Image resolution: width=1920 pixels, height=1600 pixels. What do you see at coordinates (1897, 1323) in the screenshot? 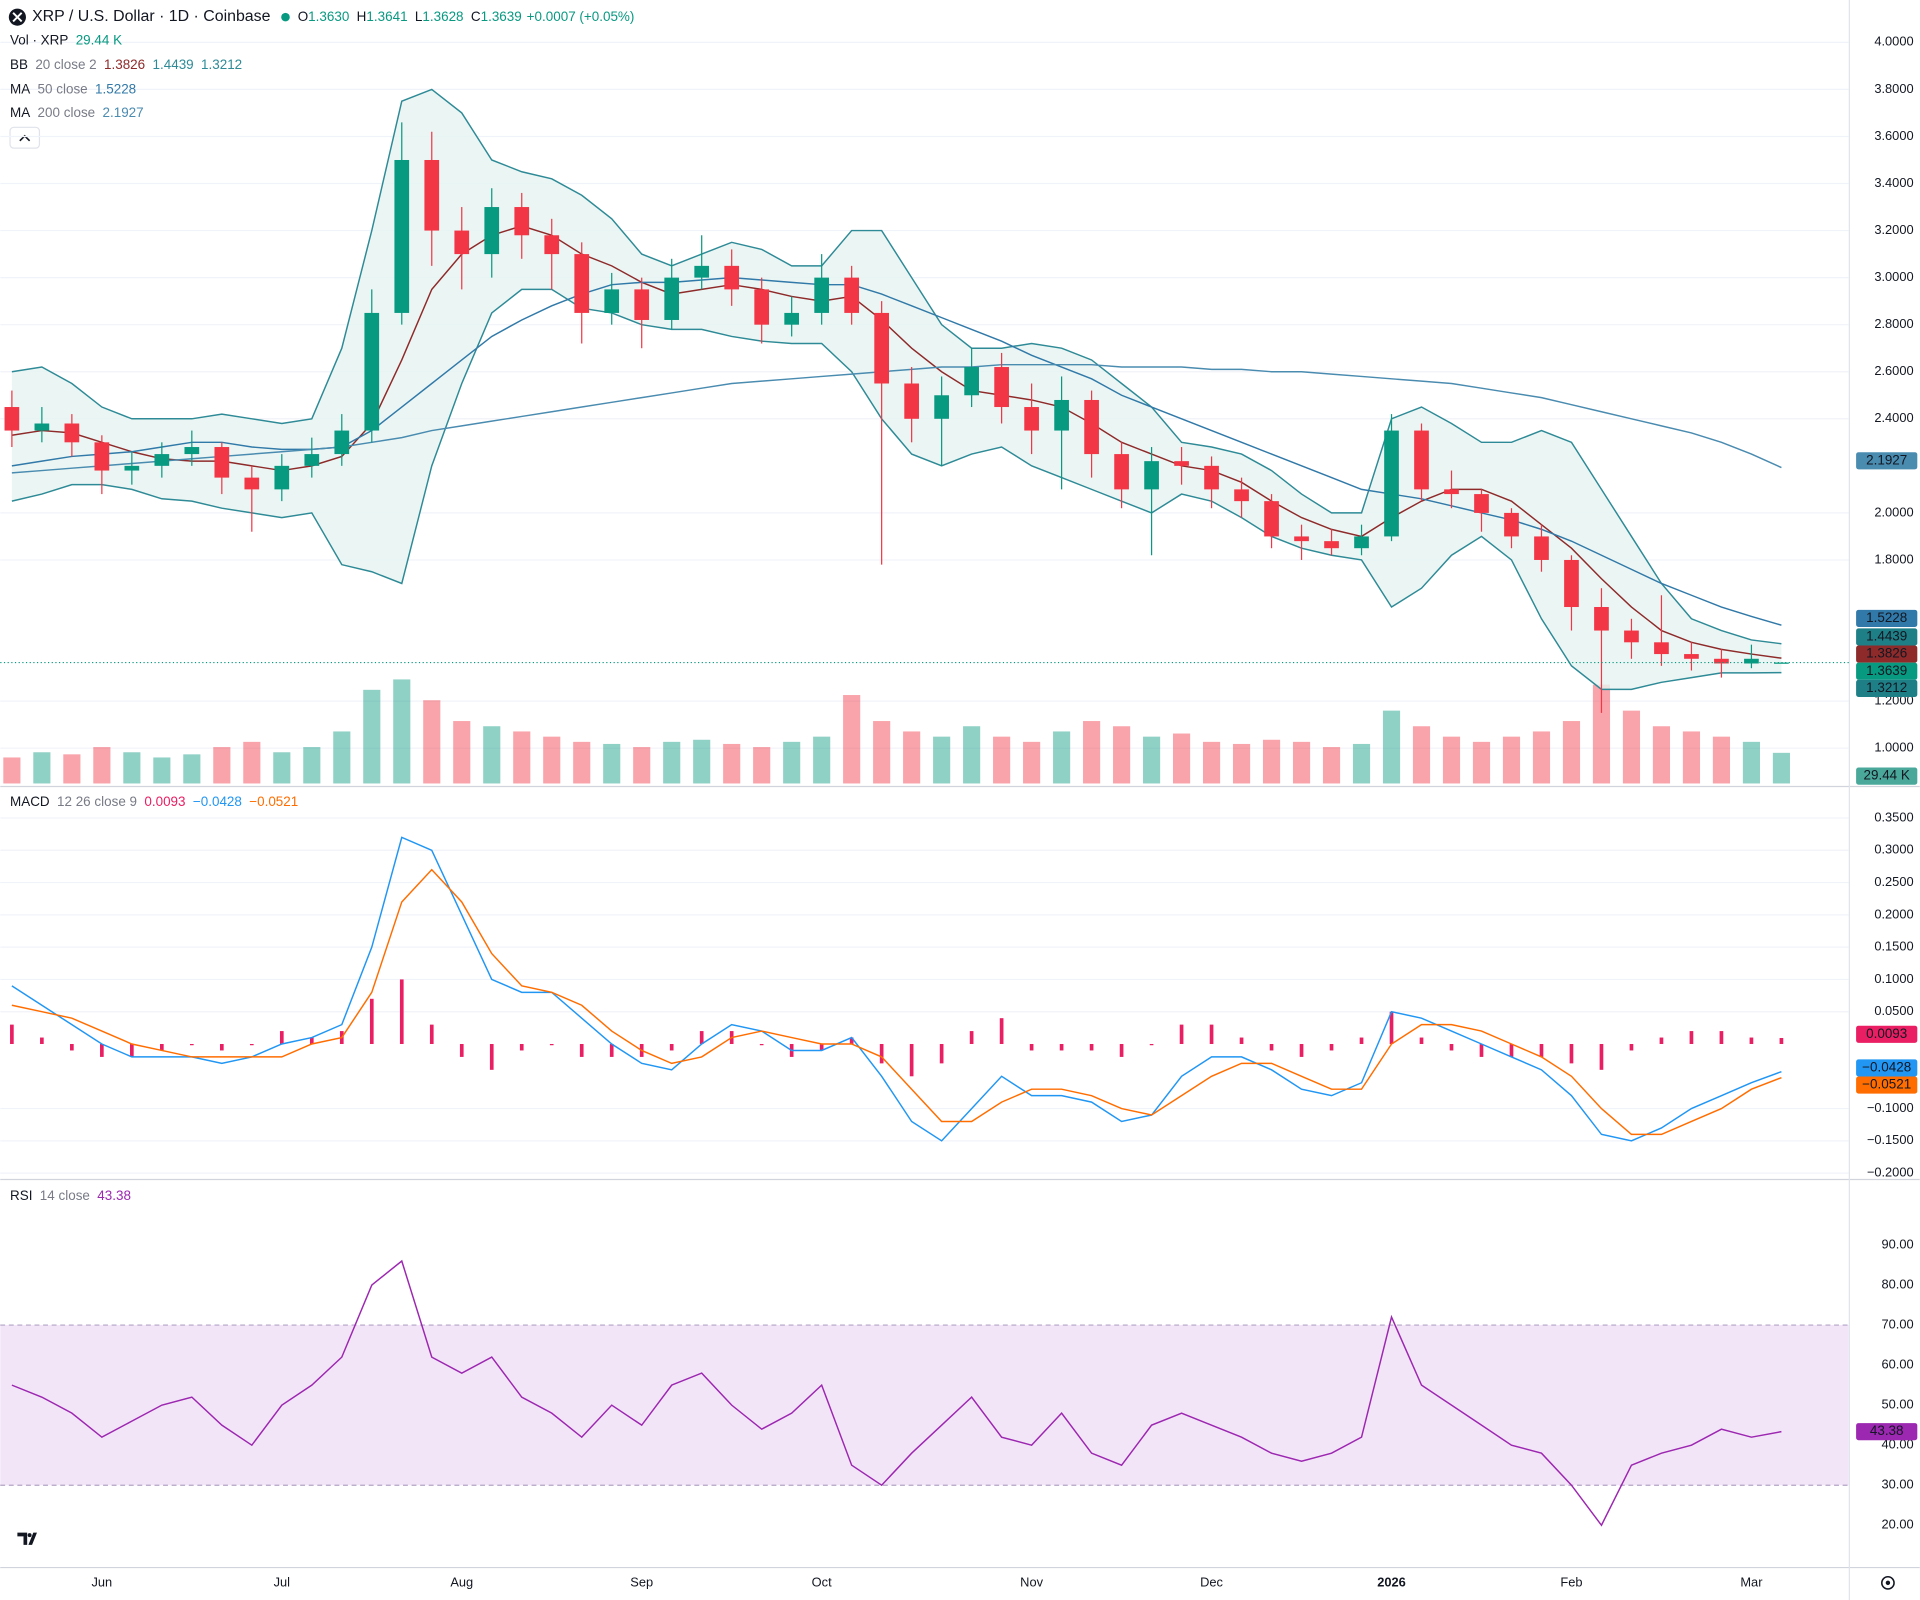
I see `y-tick-label: 70.00` at bounding box center [1897, 1323].